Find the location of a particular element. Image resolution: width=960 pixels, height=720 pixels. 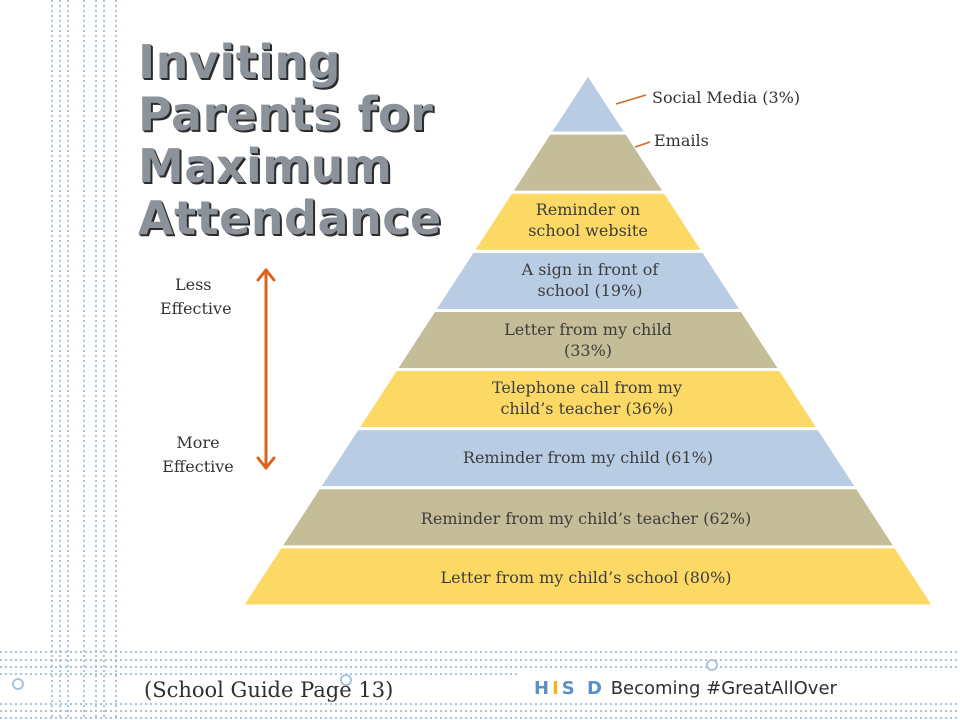

pyramid-level-9-line-1: Letter from my child’s school (80%) is located at coordinates (586, 577).